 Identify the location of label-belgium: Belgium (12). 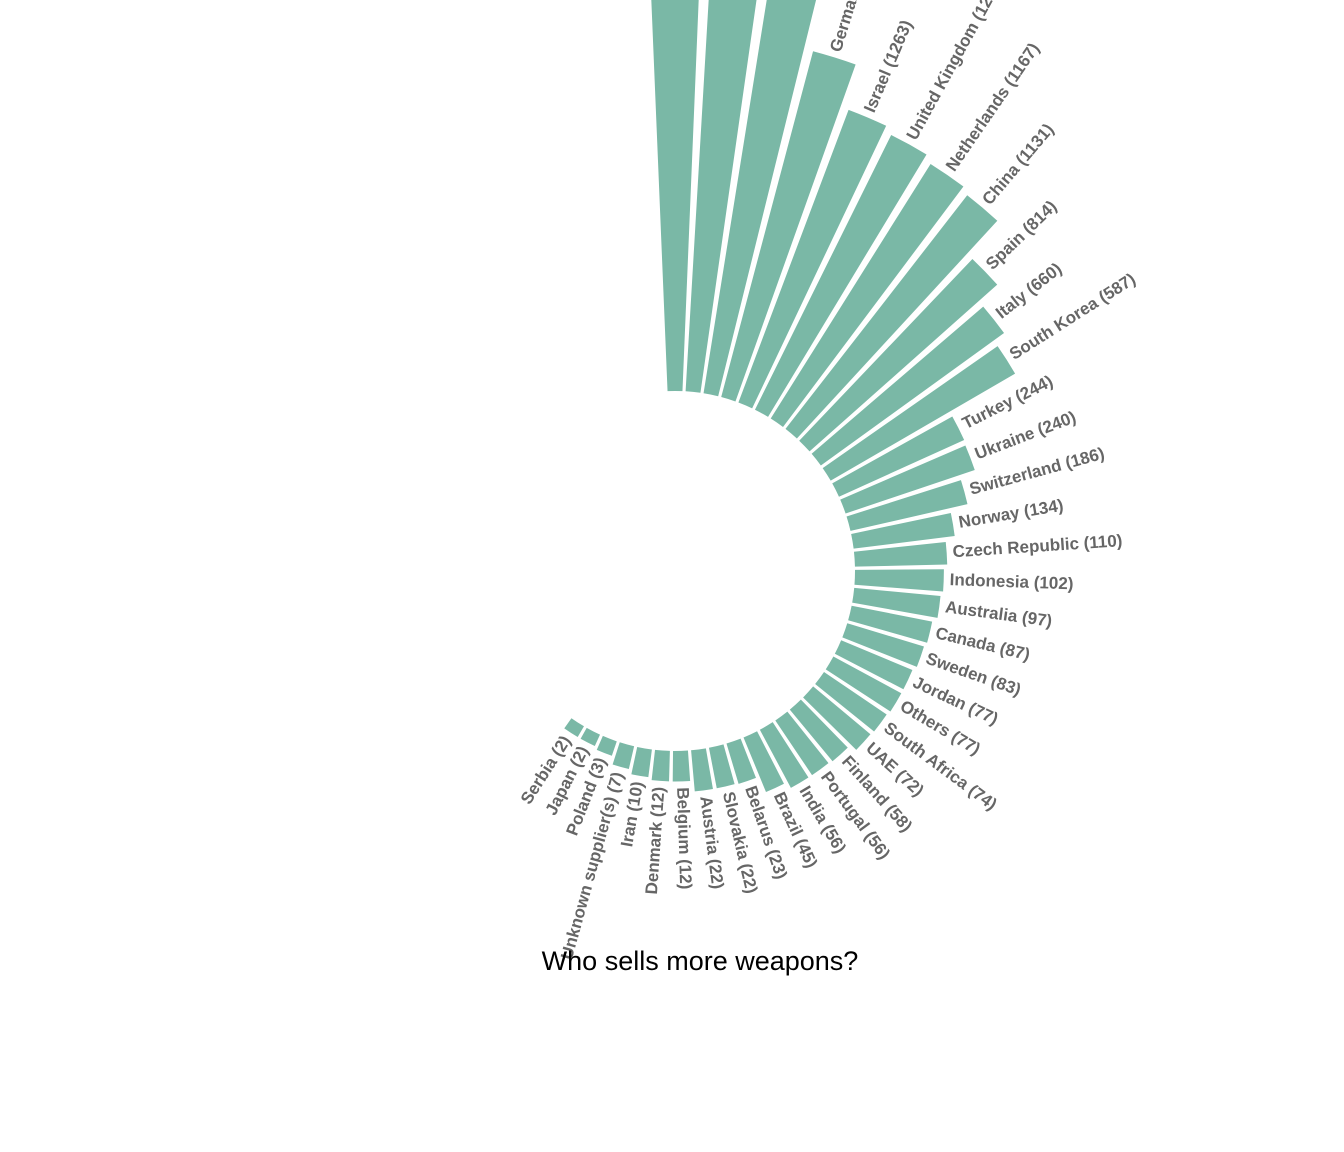
(684, 838).